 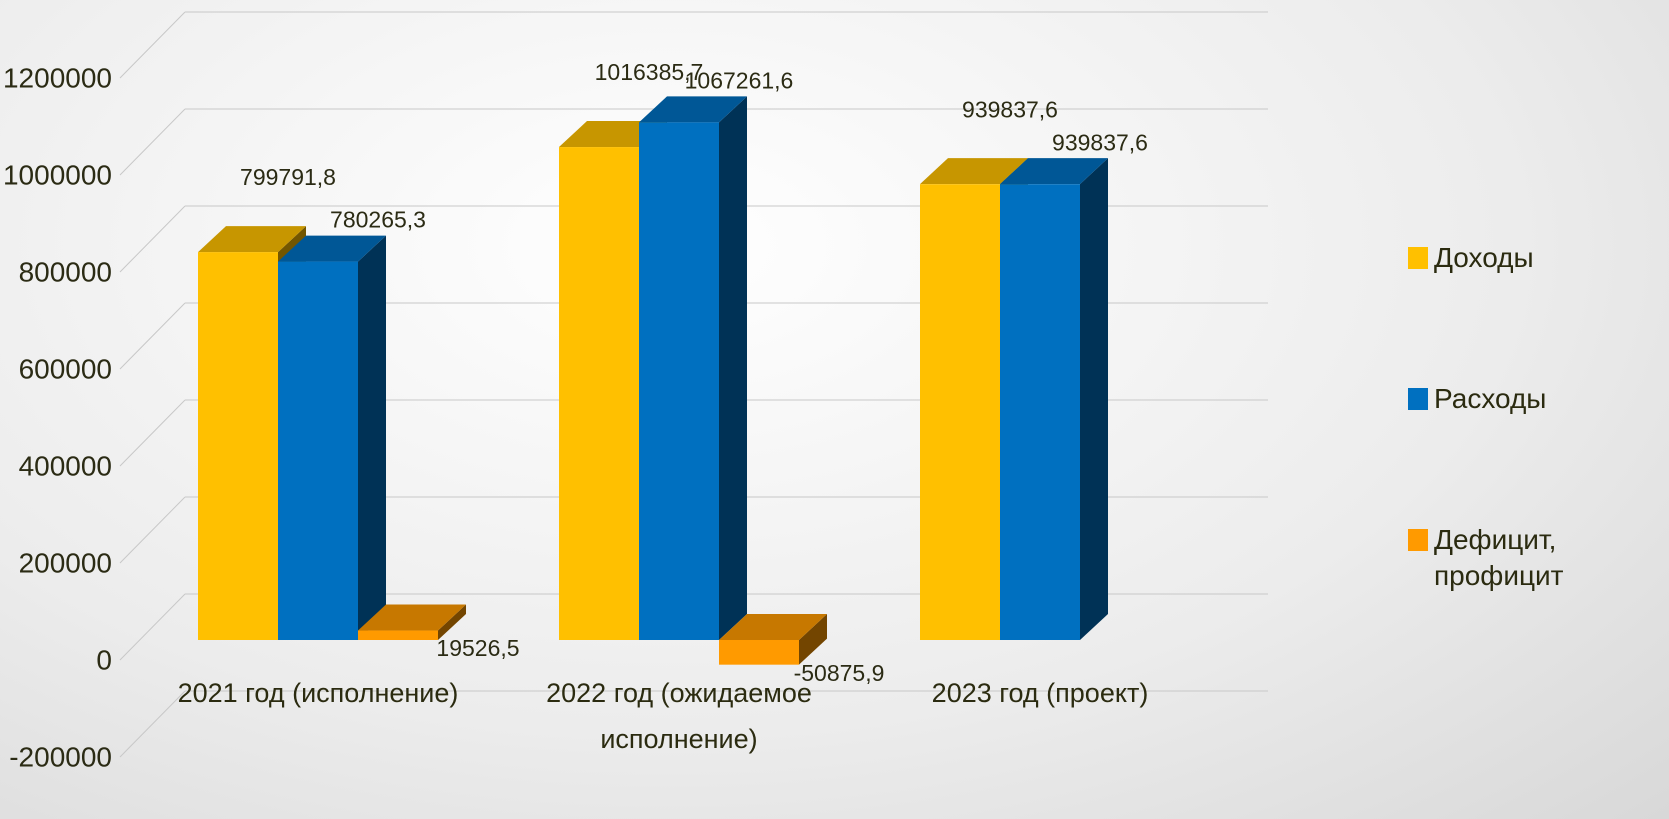 I want to click on legend-label: Доходы, so click(x=1484, y=257).